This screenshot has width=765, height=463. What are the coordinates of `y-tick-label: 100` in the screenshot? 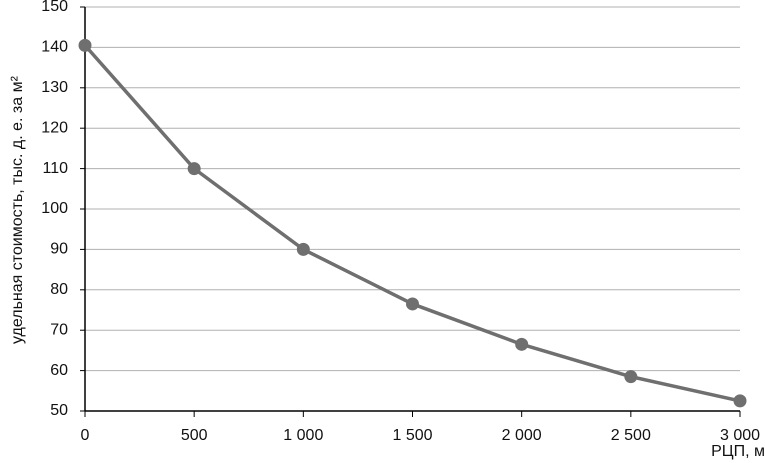 It's located at (54, 208).